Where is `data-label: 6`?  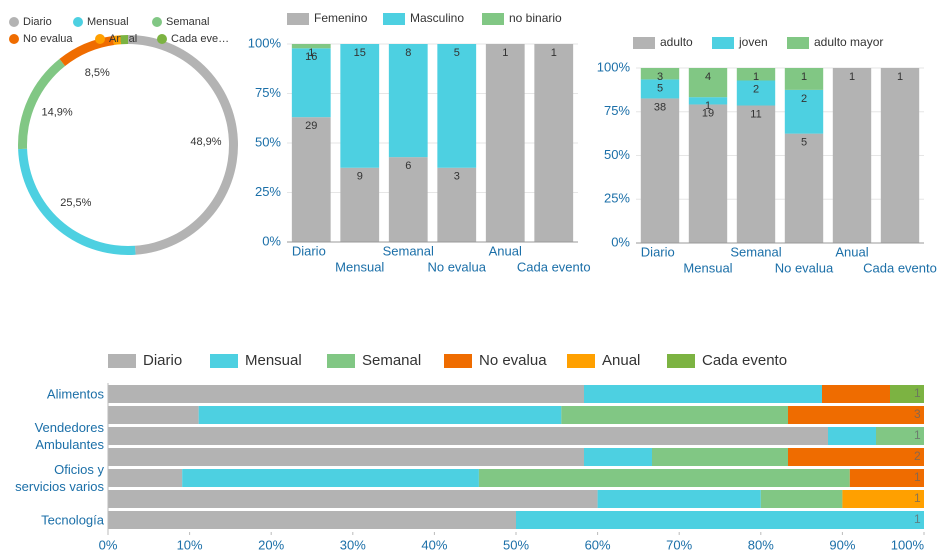
data-label: 6 is located at coordinates (408, 166).